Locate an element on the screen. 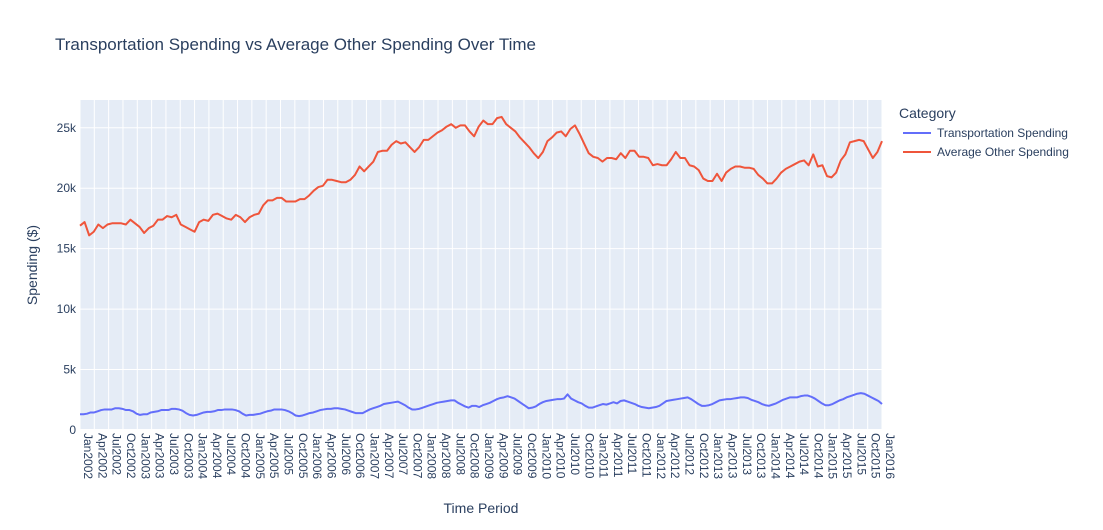 The image size is (1103, 530). y-tick-label: 25k is located at coordinates (67, 128).